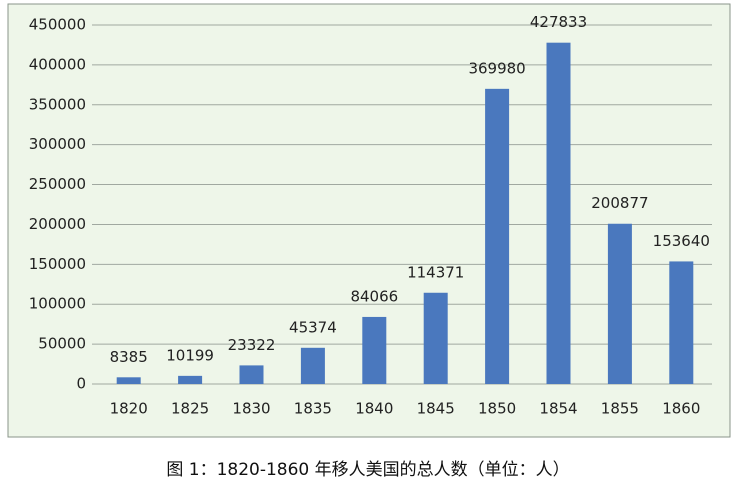 This screenshot has width=741, height=478. What do you see at coordinates (313, 327) in the screenshot?
I see `data-label: 45374` at bounding box center [313, 327].